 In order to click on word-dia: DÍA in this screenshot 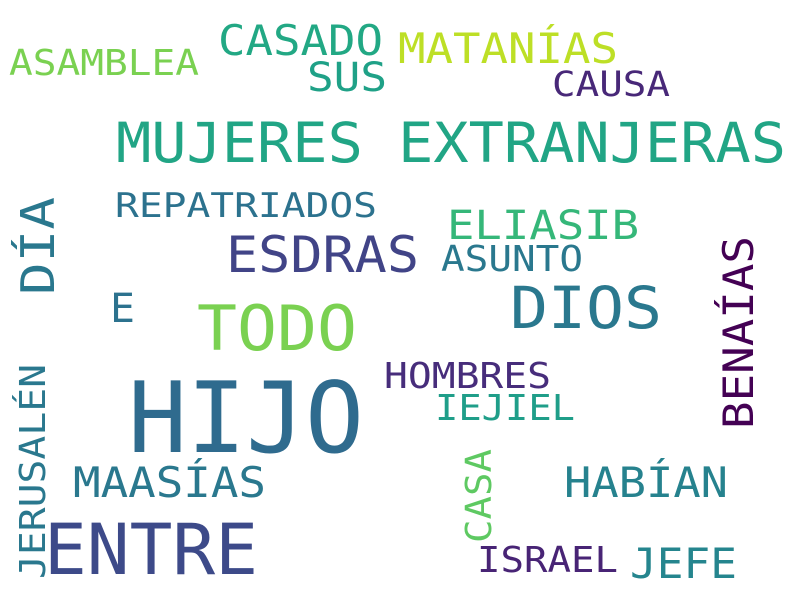, I will do `click(38, 246)`.